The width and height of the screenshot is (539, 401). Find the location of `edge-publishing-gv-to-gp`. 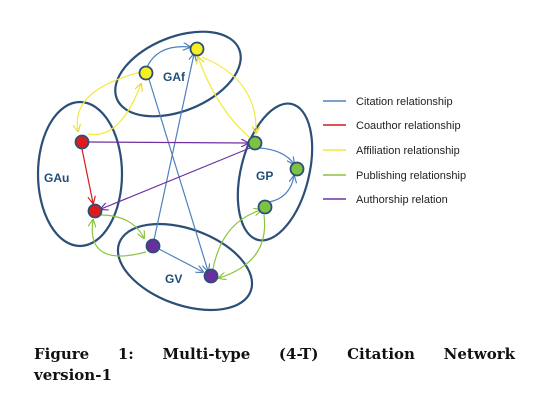

edge-publishing-gv-to-gp is located at coordinates (236, 240).